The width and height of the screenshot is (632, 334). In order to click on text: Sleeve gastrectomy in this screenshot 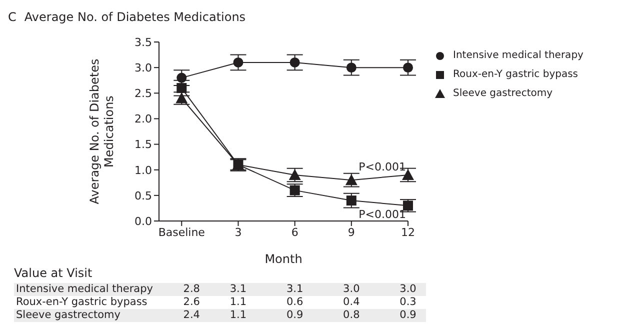, I will do `click(68, 315)`.